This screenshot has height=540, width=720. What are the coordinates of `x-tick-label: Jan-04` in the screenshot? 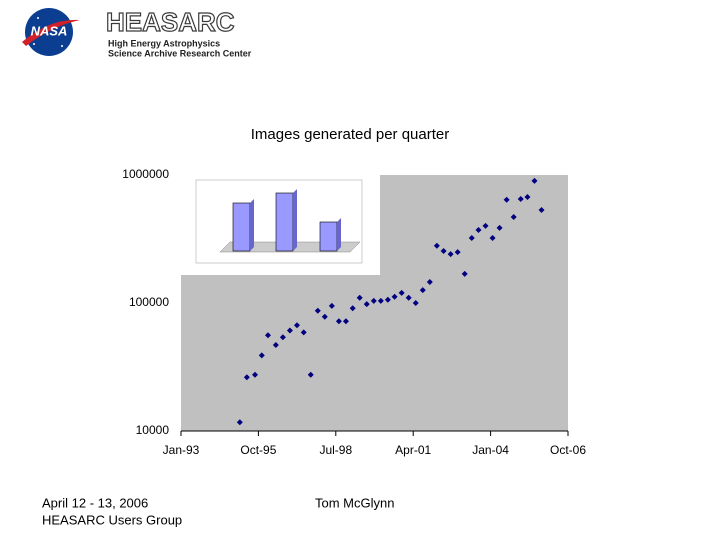 It's located at (490, 450).